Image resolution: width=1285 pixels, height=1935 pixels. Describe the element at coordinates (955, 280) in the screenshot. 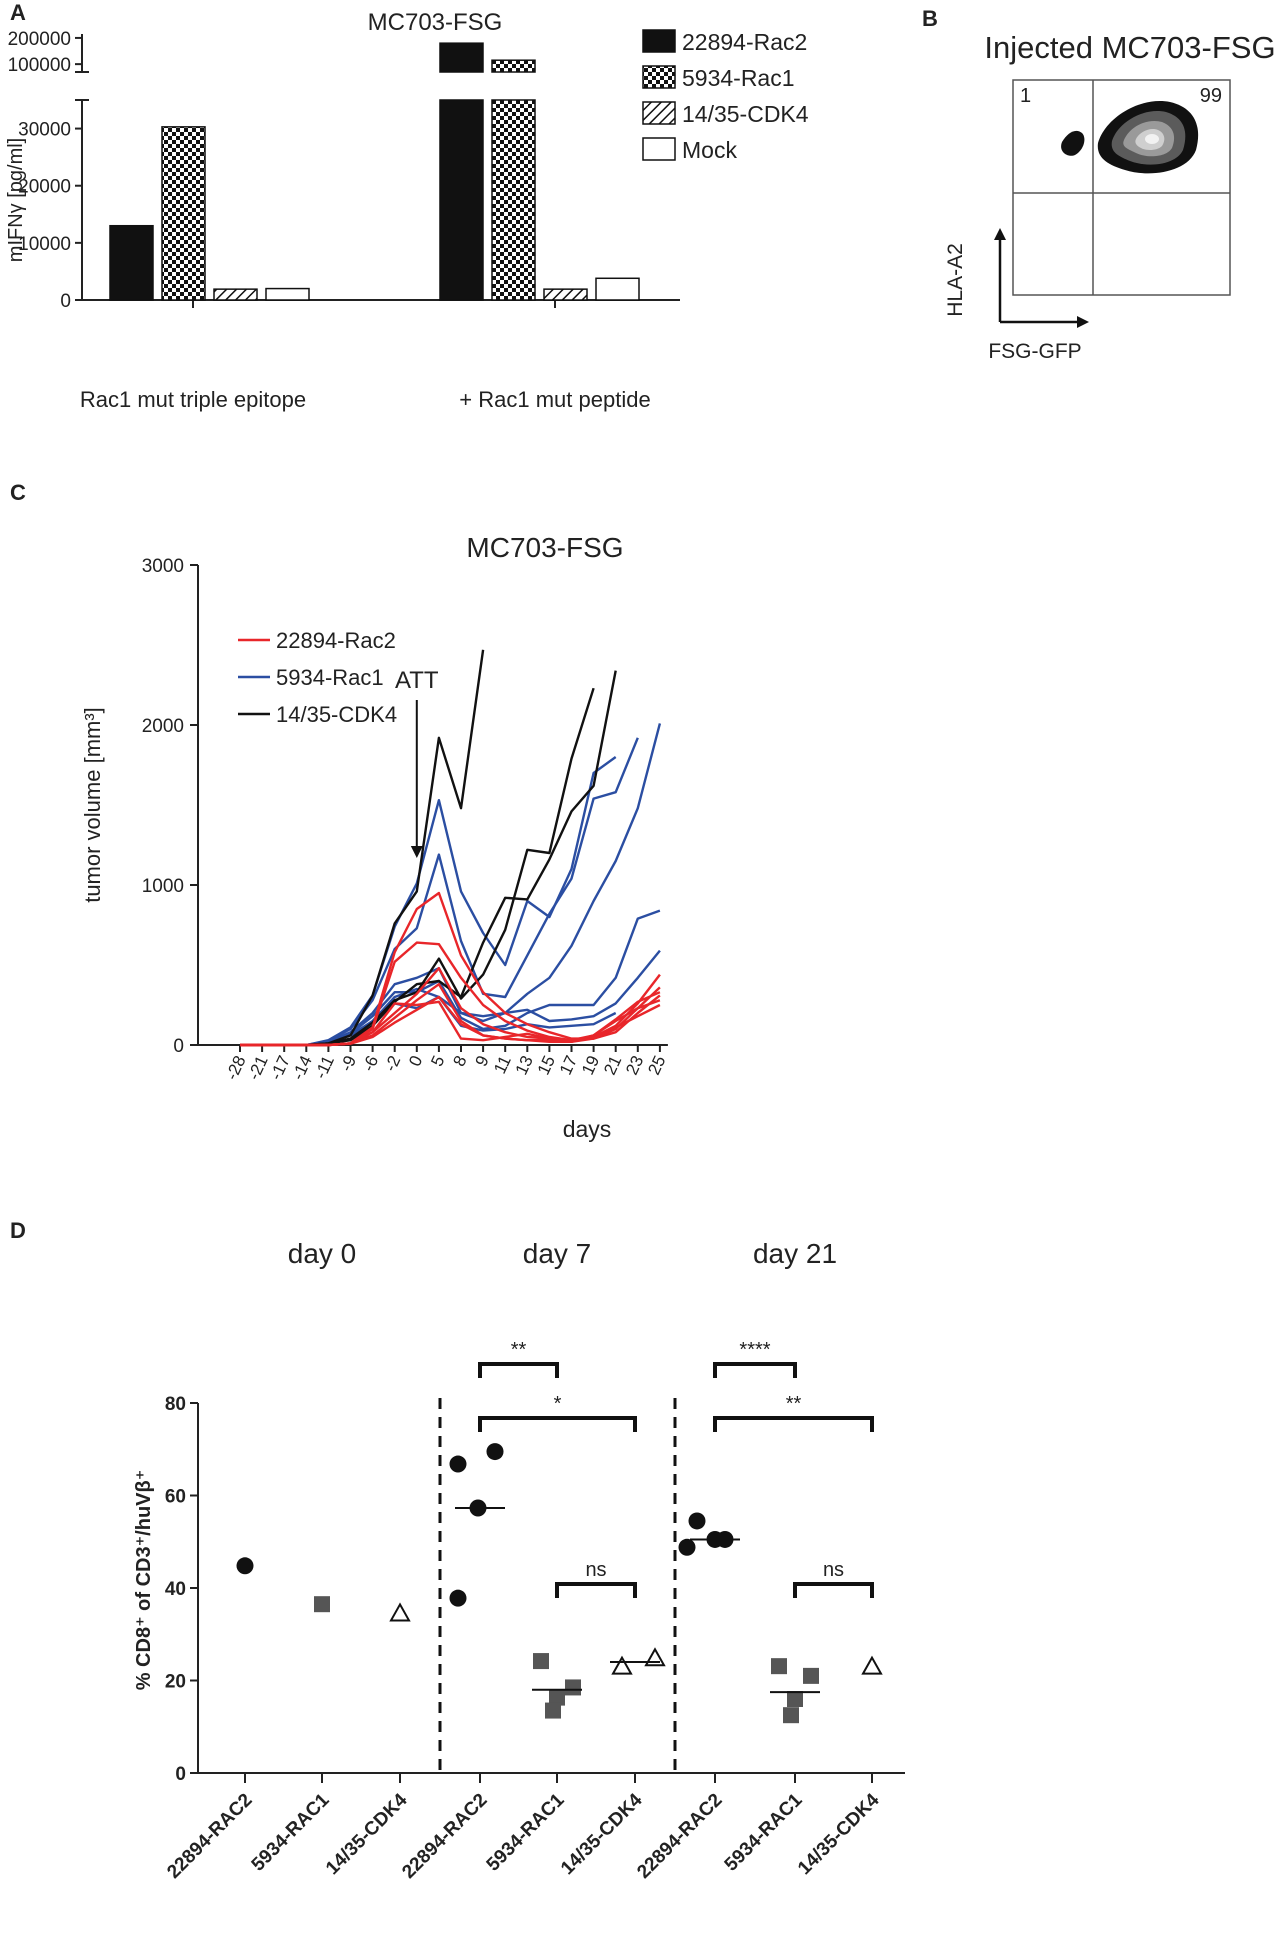

I see `chart-b-ylabel: HLA-A2` at that location.